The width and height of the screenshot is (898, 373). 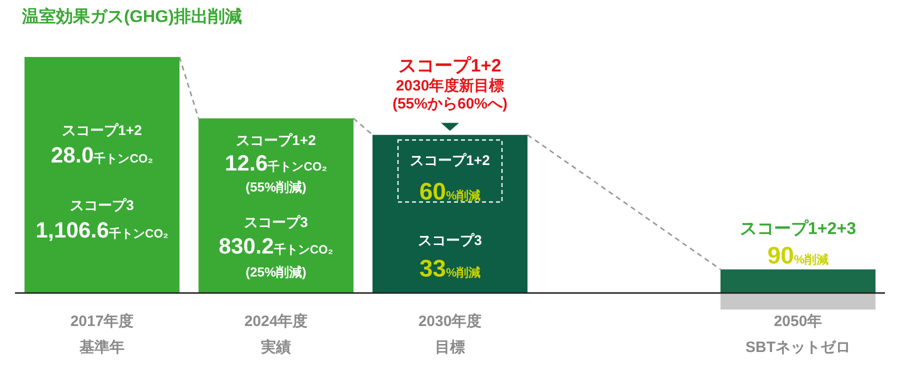 I want to click on annotation: (55%削減), so click(x=276, y=187).